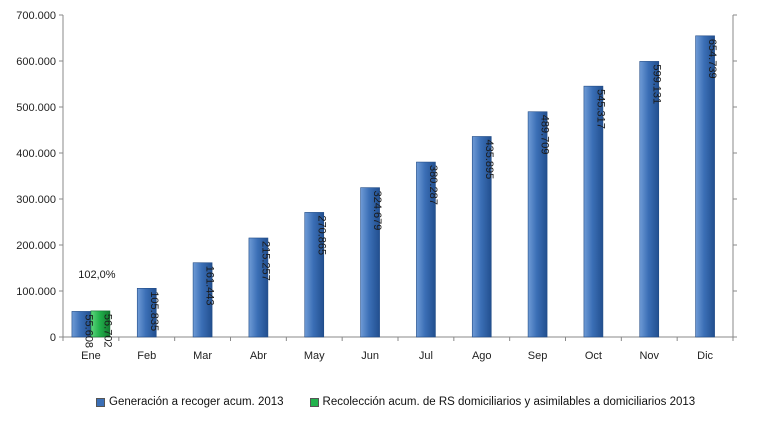 The width and height of the screenshot is (784, 441). I want to click on data-label: 215.257, so click(265, 261).